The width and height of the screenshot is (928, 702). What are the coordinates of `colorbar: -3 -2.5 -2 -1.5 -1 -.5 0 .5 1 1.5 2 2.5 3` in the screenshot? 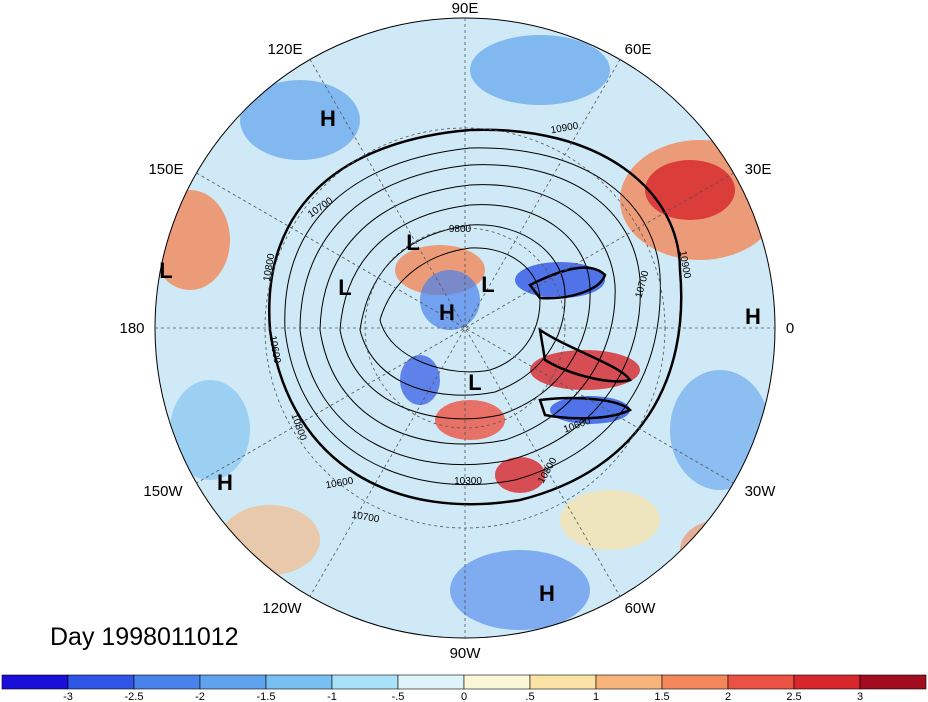 It's located at (464, 688).